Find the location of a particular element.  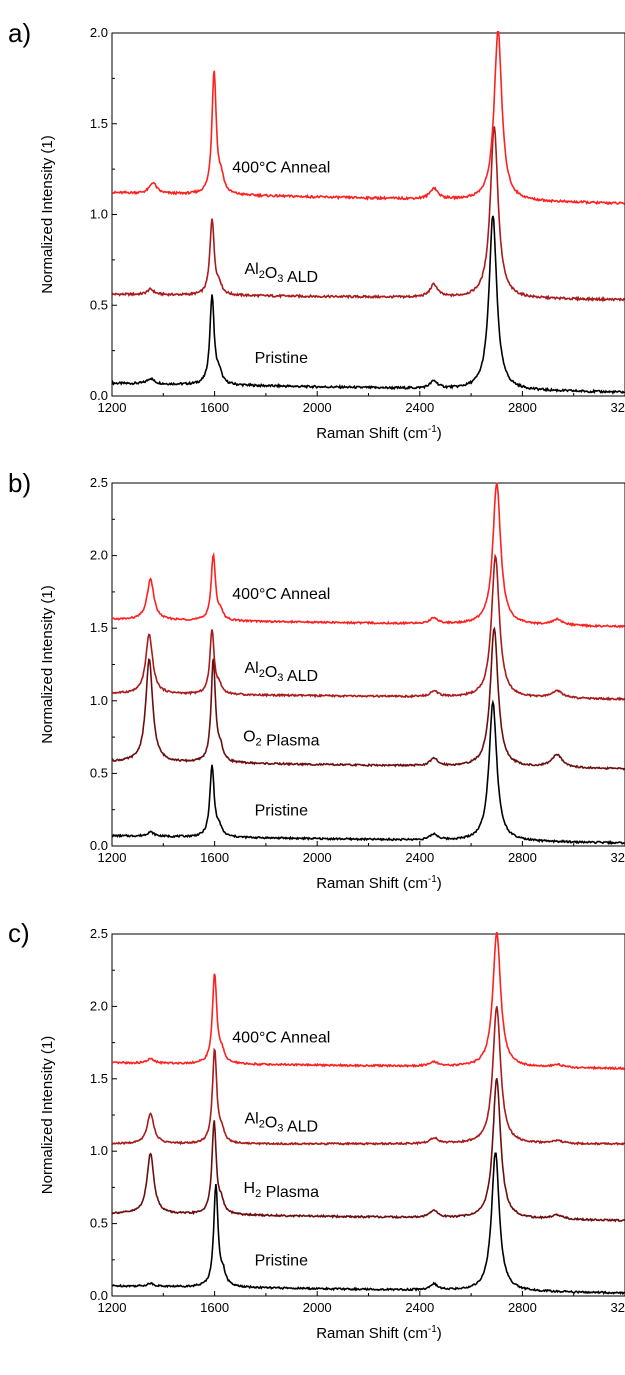

panel-letter: b) is located at coordinates (19, 483).